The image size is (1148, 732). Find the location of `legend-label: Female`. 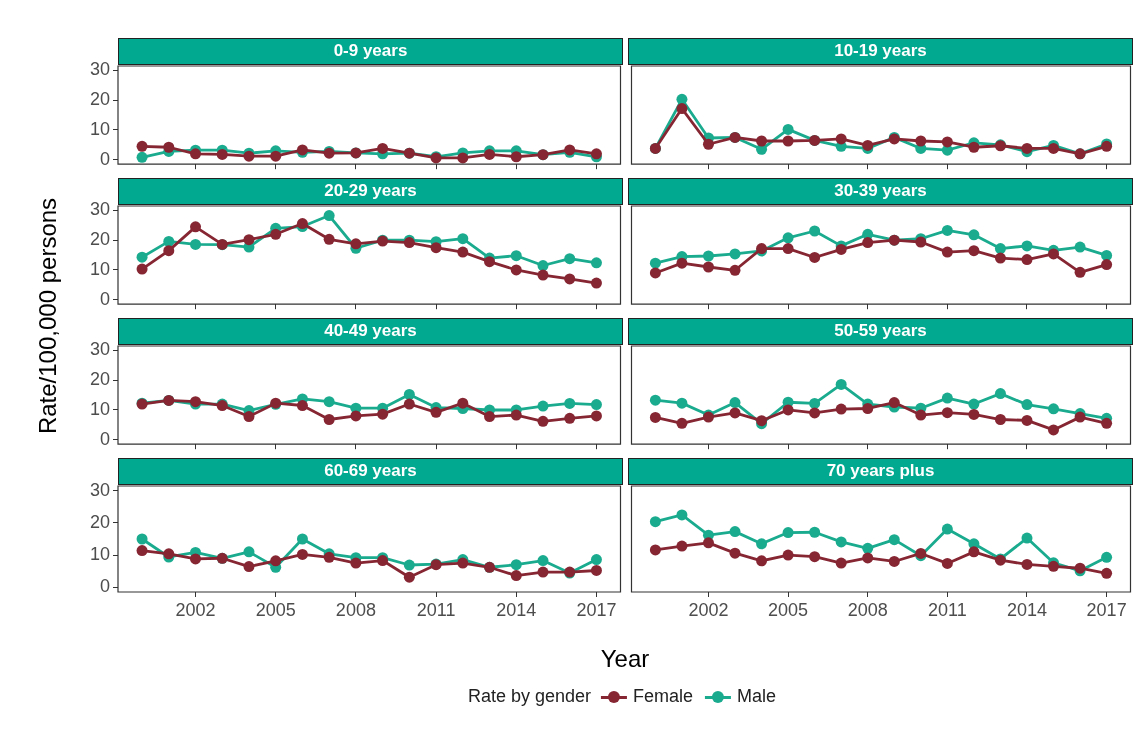

legend-label: Female is located at coordinates (663, 696).